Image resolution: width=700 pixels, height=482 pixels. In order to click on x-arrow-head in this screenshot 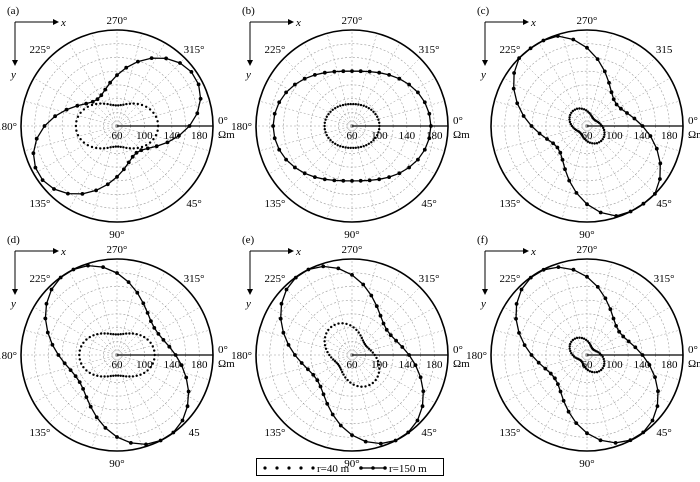, I will do `click(291, 251)`.